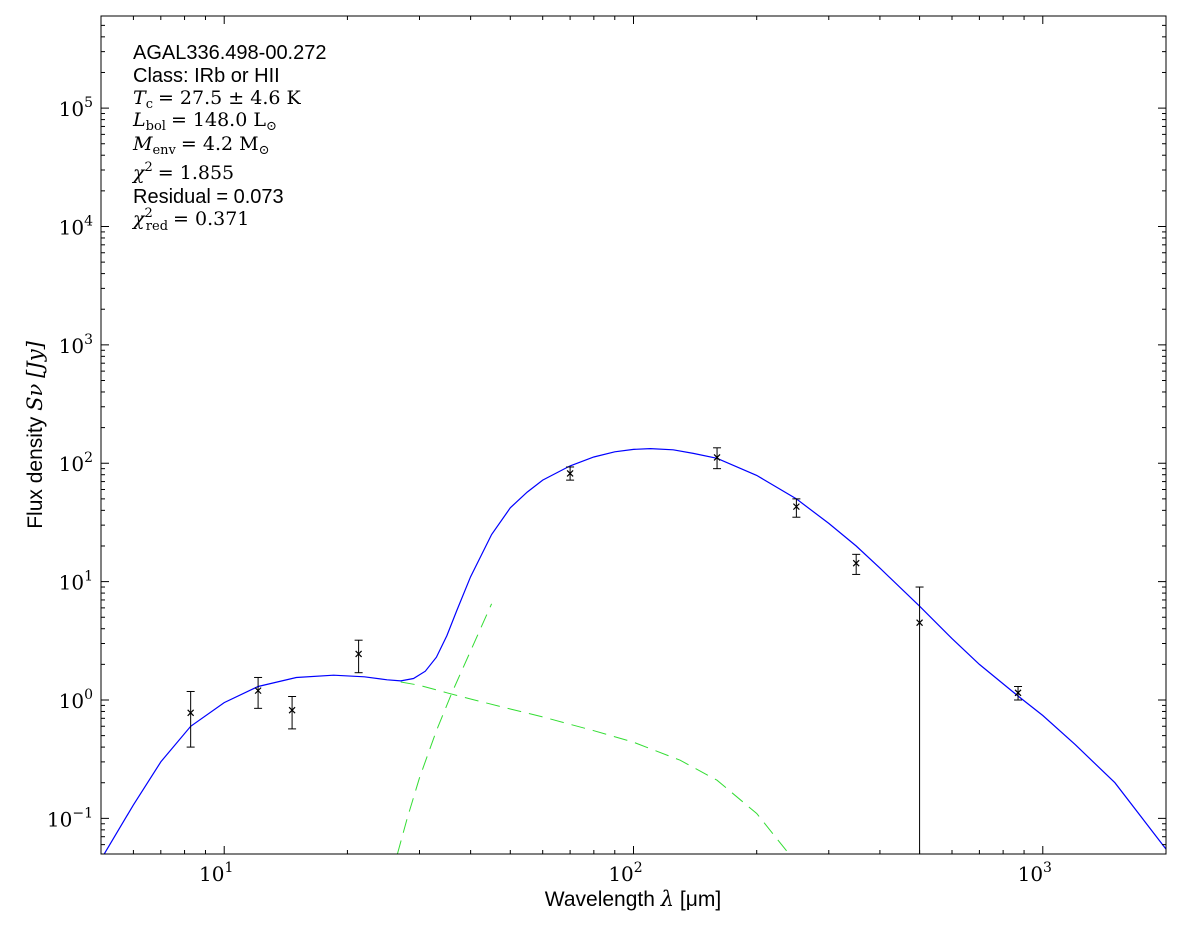 The width and height of the screenshot is (1200, 933). I want to click on y-tick-label: 10¹, so click(76, 582).